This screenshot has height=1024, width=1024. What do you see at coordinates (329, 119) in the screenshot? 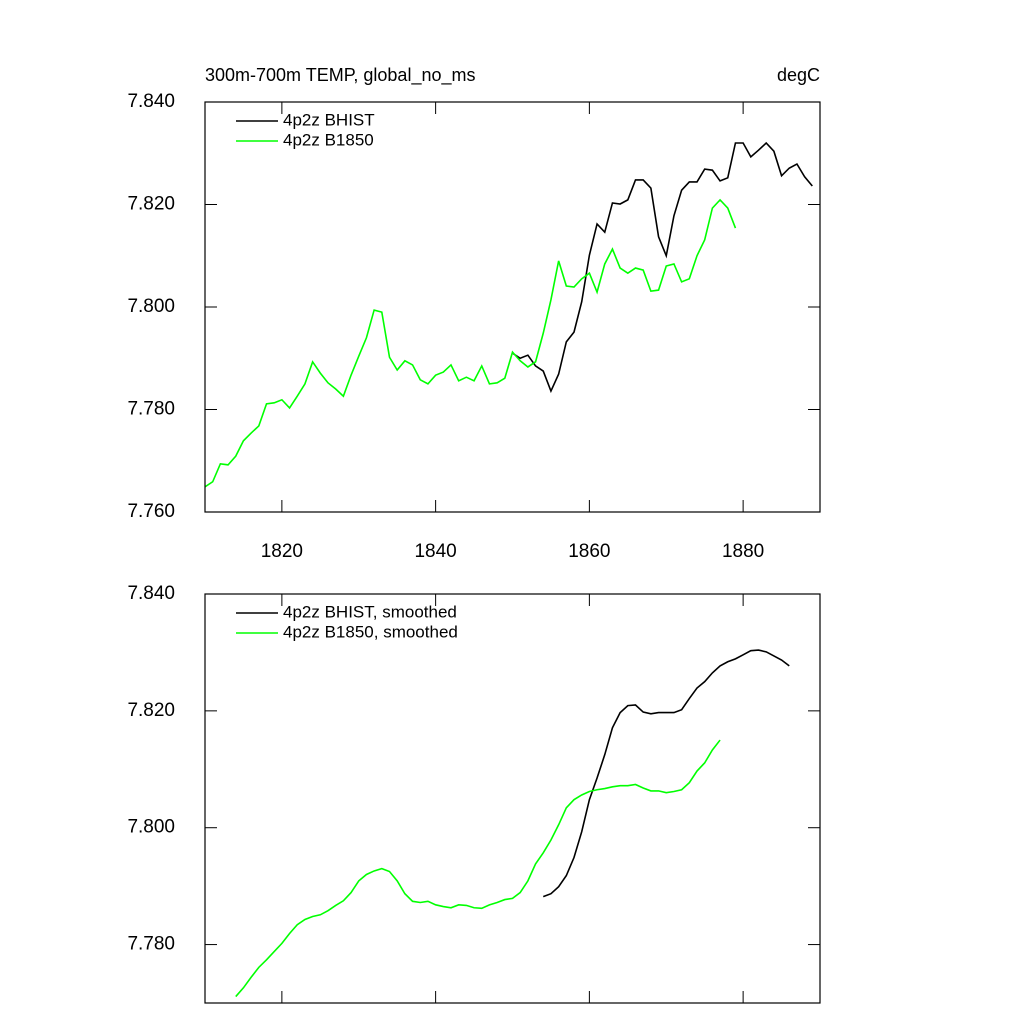
I see `legend-label: 4p2z BHIST` at bounding box center [329, 119].